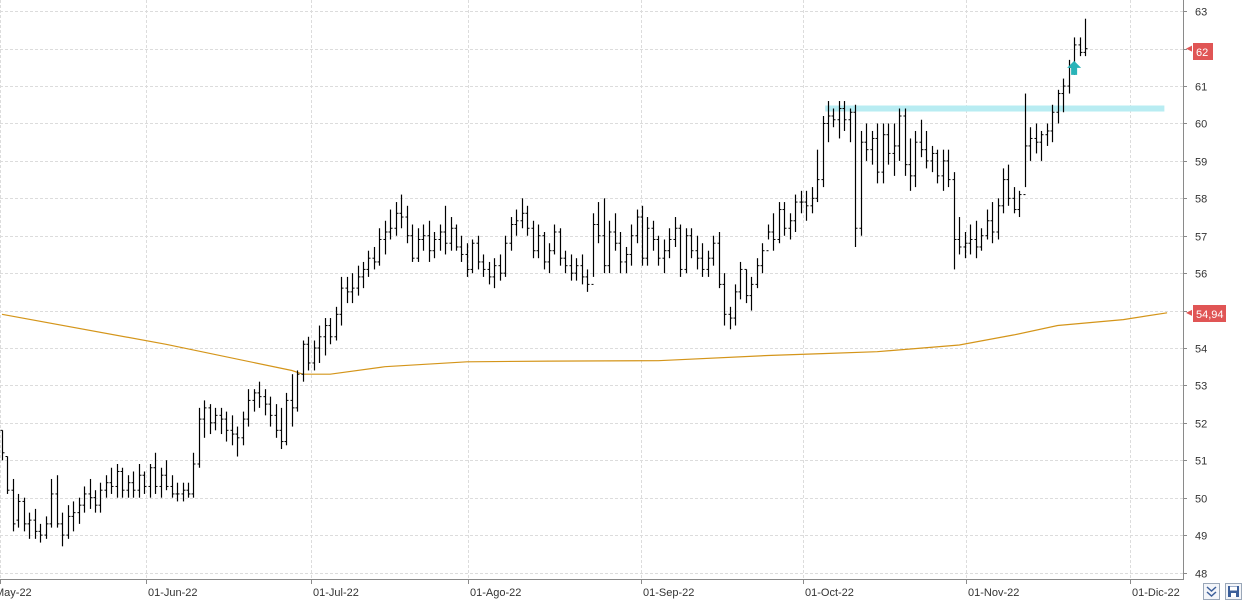 Image resolution: width=1251 pixels, height=608 pixels. Describe the element at coordinates (173, 593) in the screenshot. I see `x-tick-label: 01-Jun-22` at that location.